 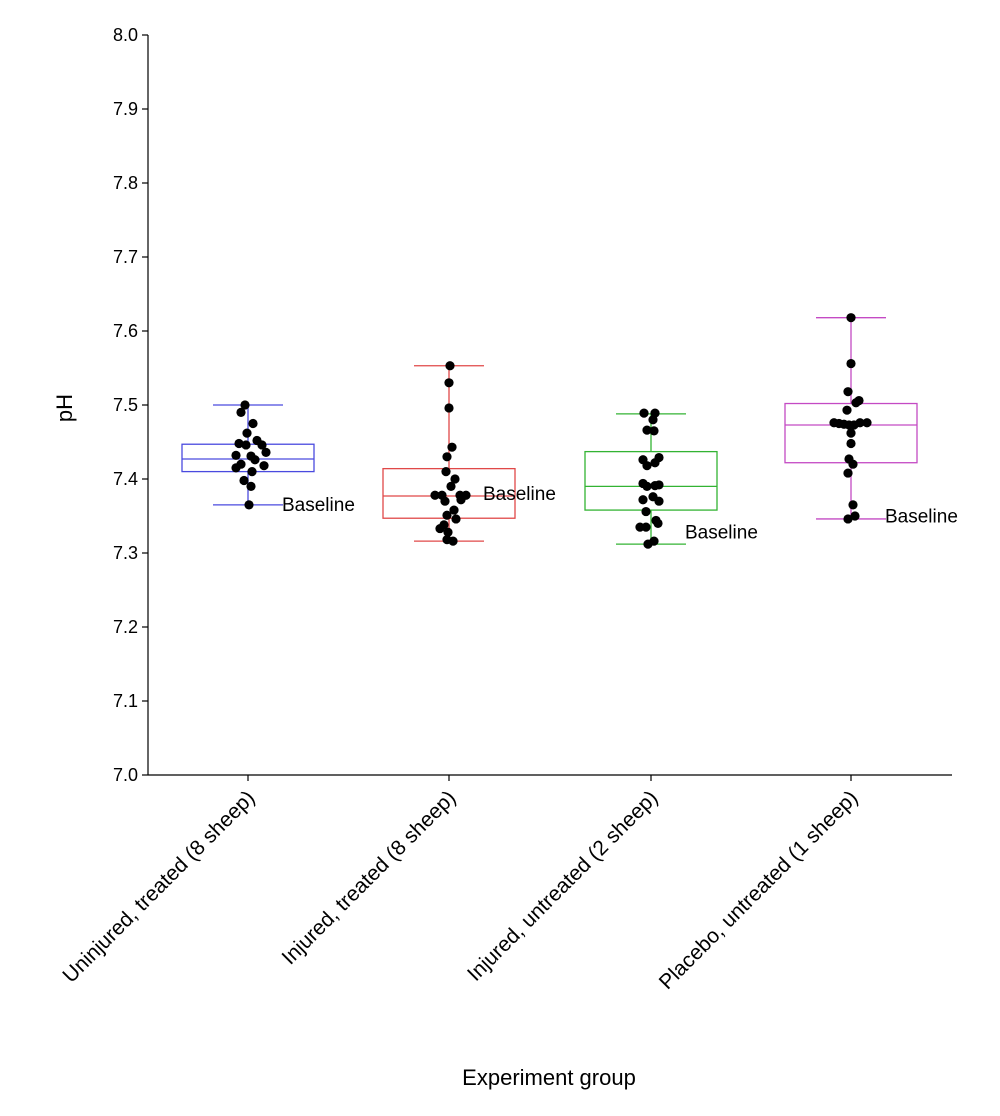 What do you see at coordinates (519, 494) in the screenshot?
I see `baseline-annotation-1: Baseline` at bounding box center [519, 494].